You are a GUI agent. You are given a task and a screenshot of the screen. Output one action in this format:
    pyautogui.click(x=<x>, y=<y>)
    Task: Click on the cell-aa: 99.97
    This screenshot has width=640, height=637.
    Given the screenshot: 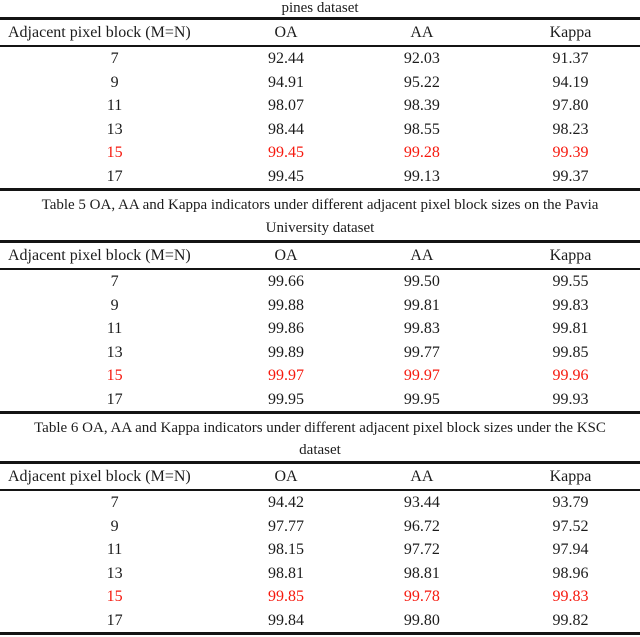 What is the action you would take?
    pyautogui.click(x=421, y=375)
    